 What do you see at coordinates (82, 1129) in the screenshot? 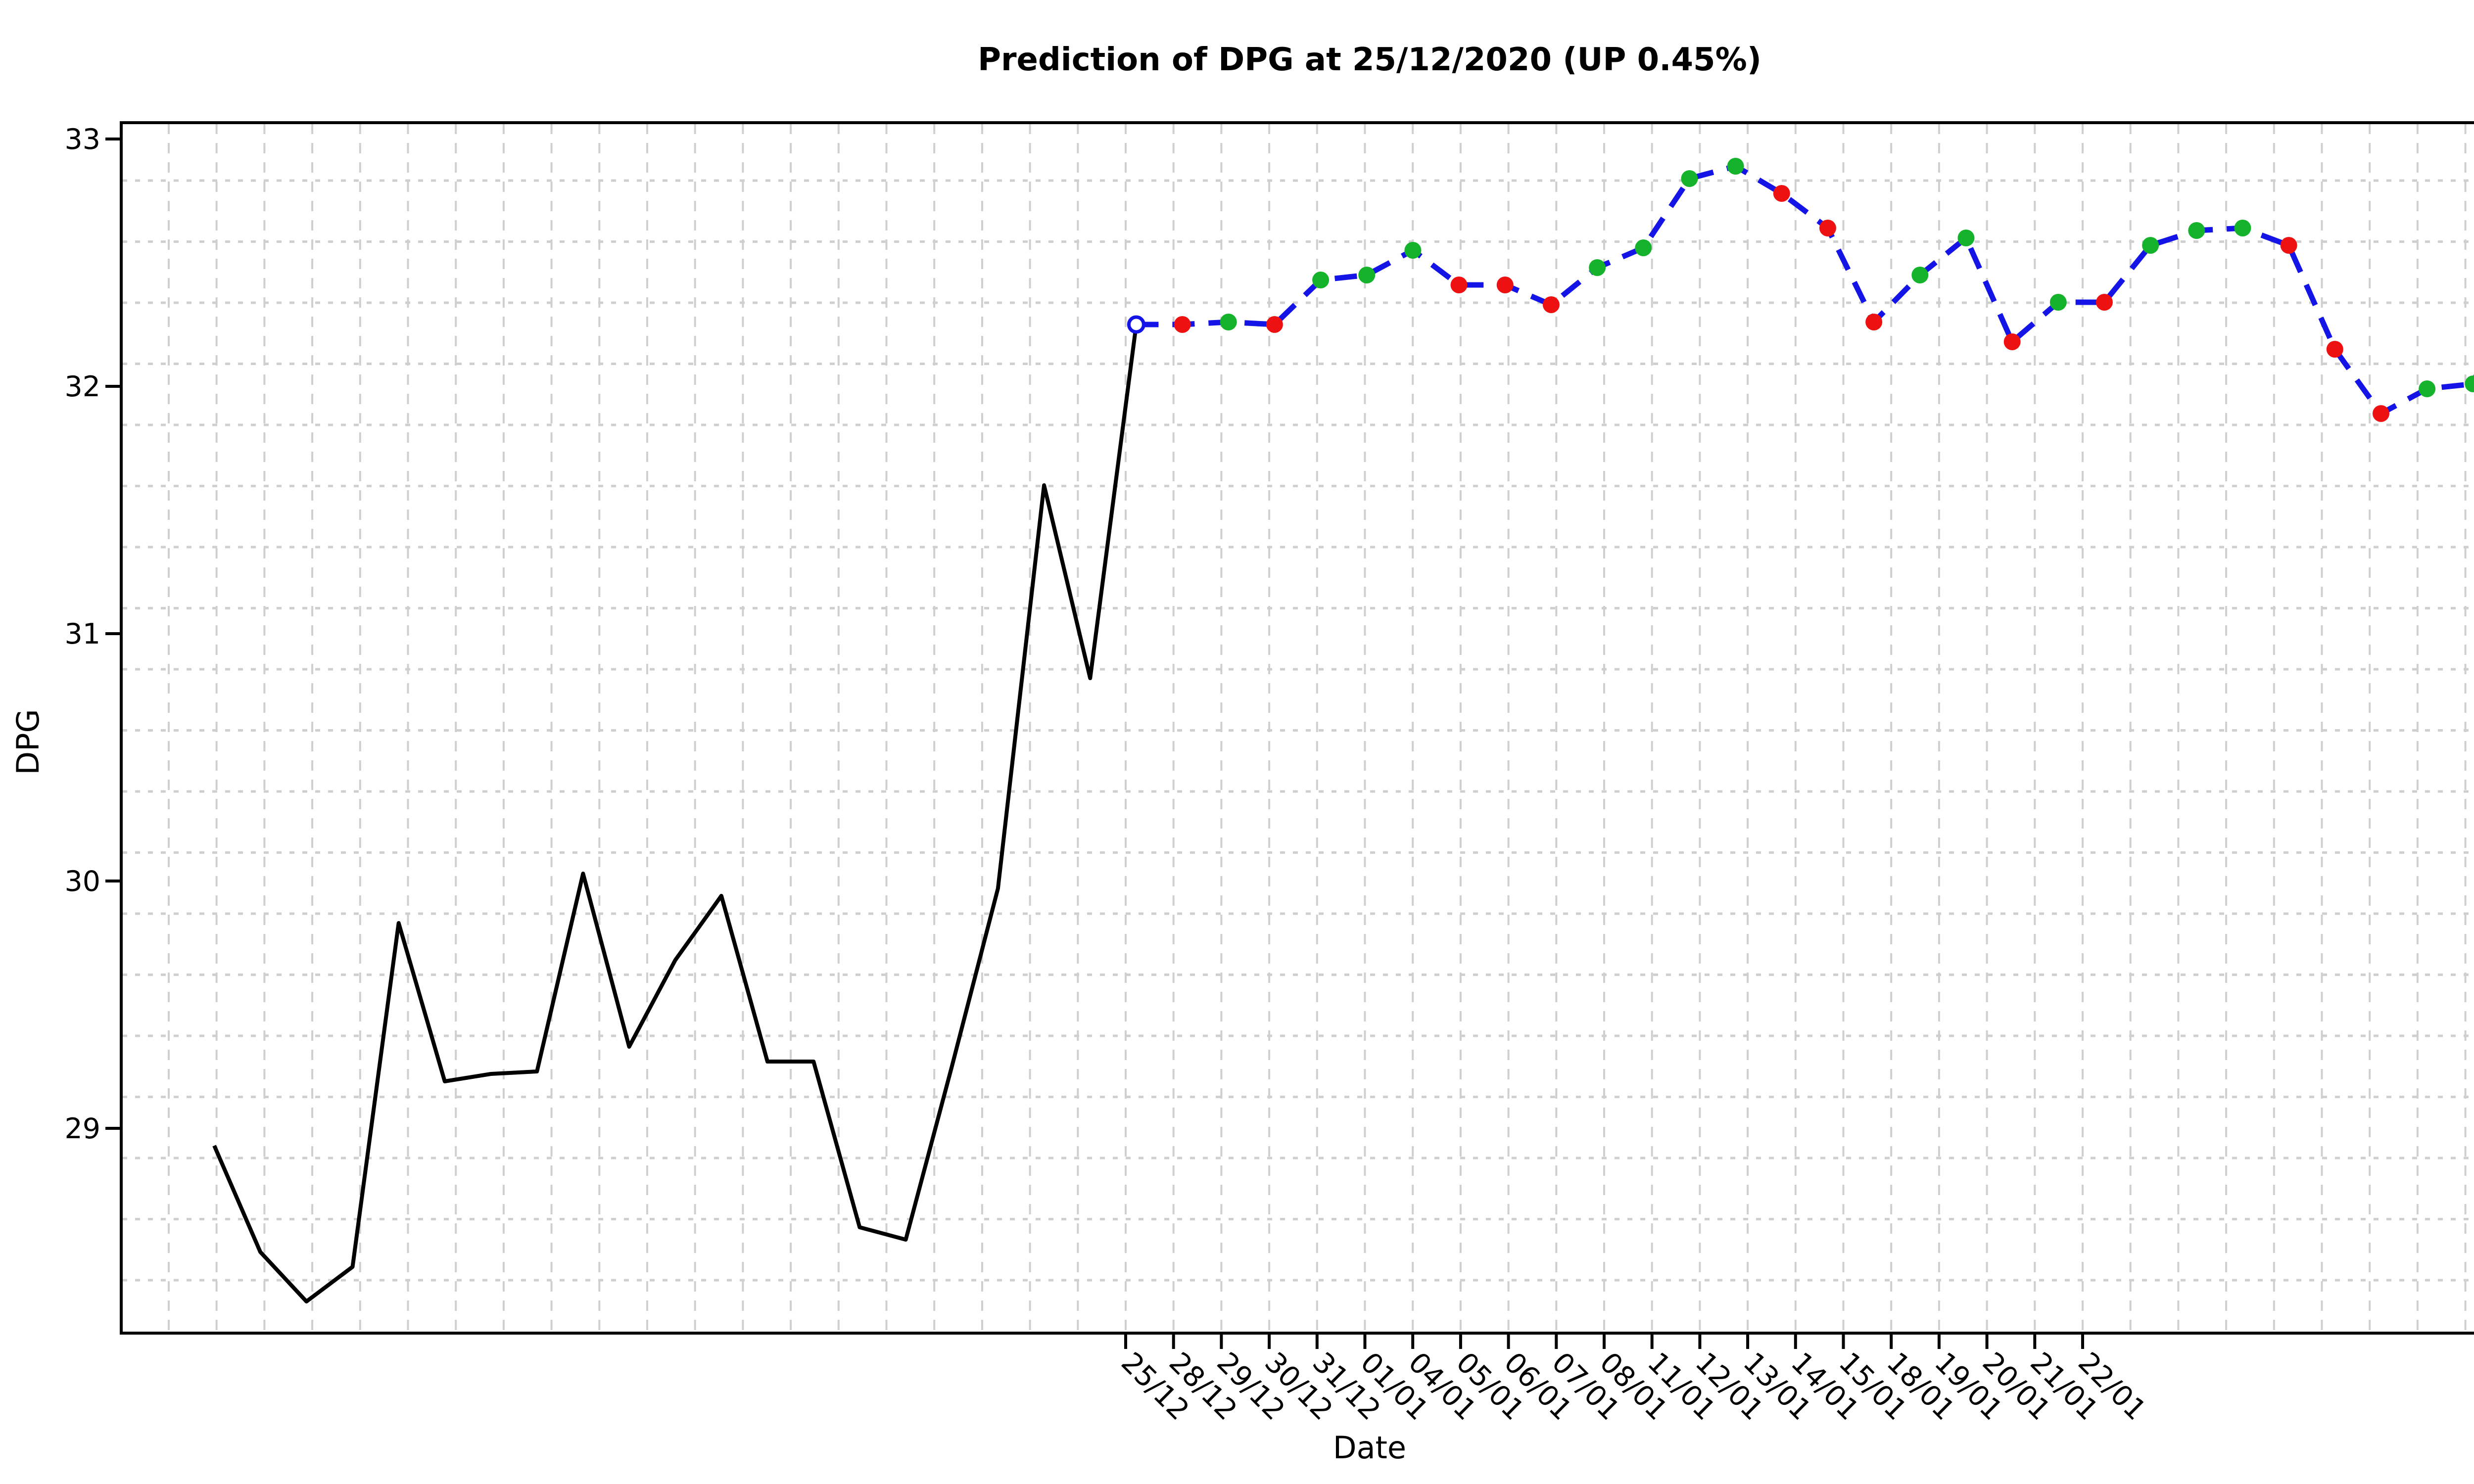
I see `y-tick-label: 29` at bounding box center [82, 1129].